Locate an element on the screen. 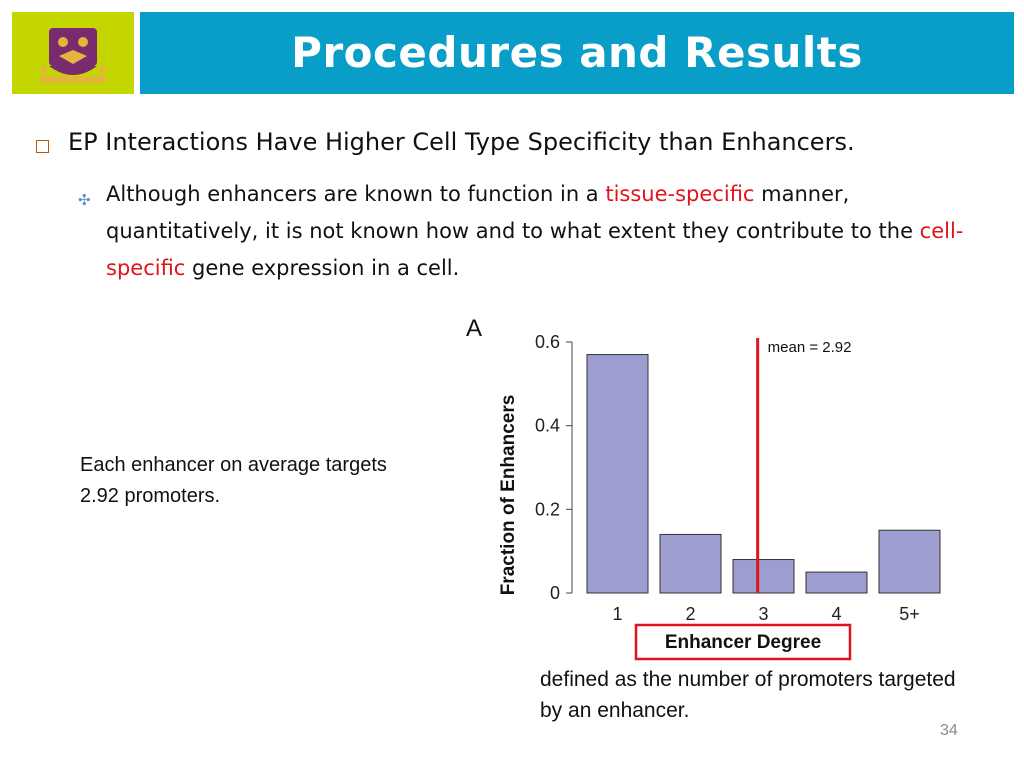 The width and height of the screenshot is (1024, 768). slide-title: Procedures and Results is located at coordinates (577, 52).